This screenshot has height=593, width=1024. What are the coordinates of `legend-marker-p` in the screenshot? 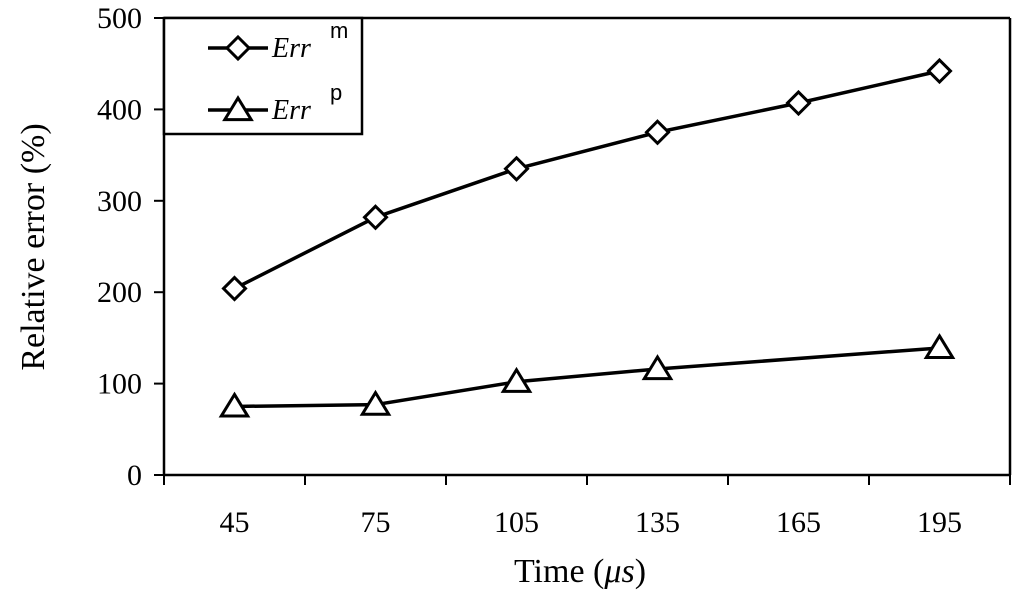 It's located at (238, 108).